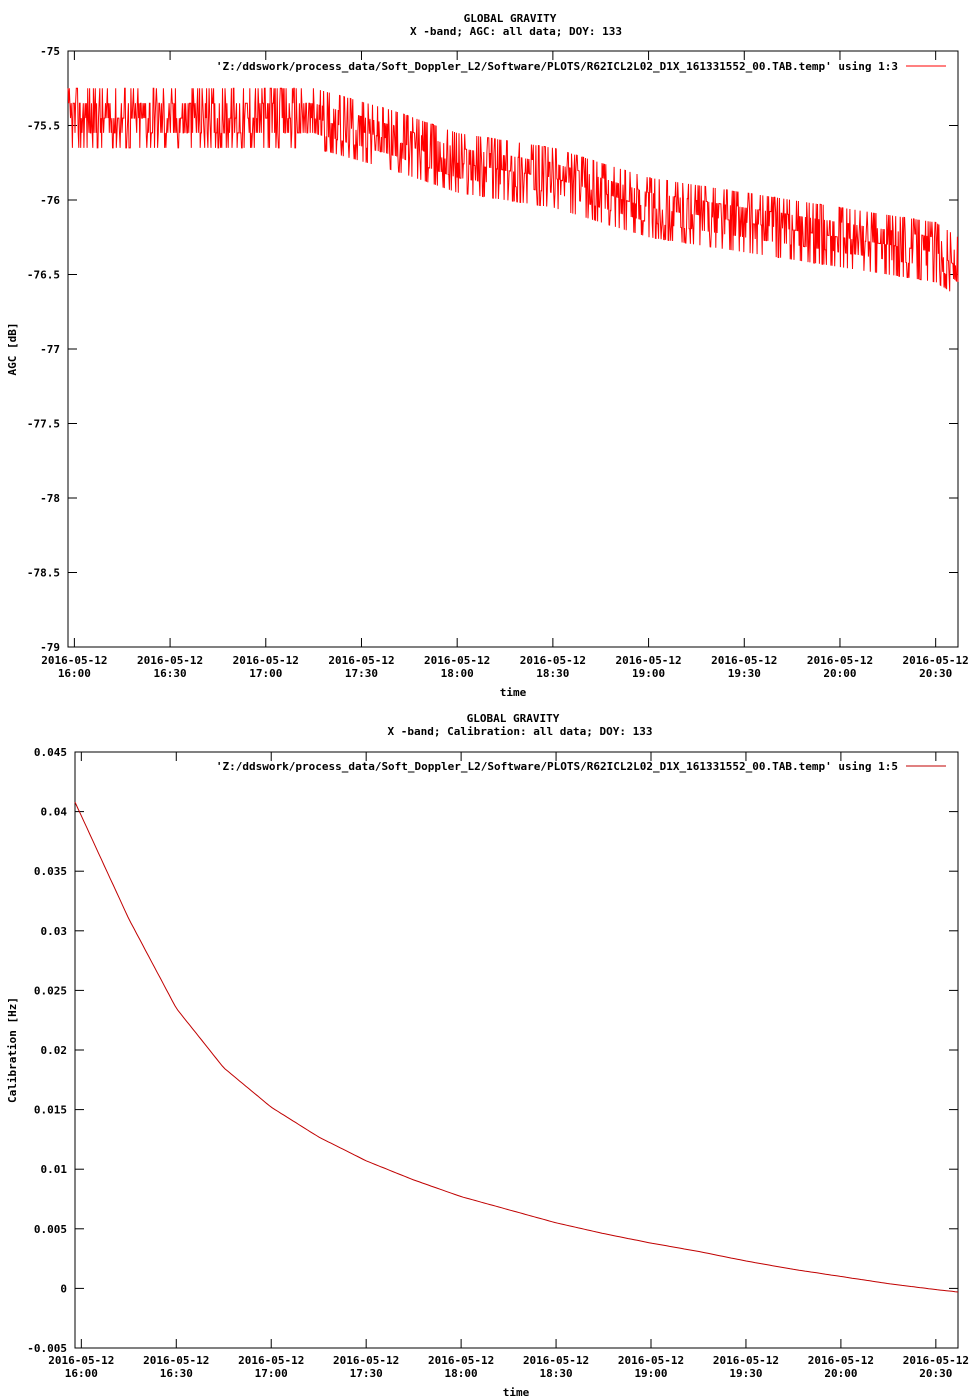 This screenshot has height=1400, width=980. I want to click on y-tick-label: 0.01, so click(54, 1169).